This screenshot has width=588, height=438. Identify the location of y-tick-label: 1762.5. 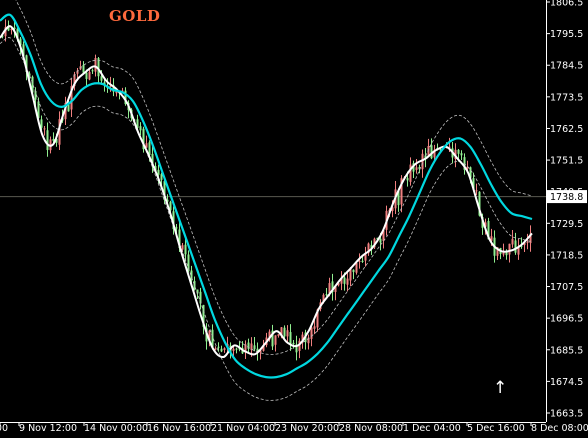
(566, 129).